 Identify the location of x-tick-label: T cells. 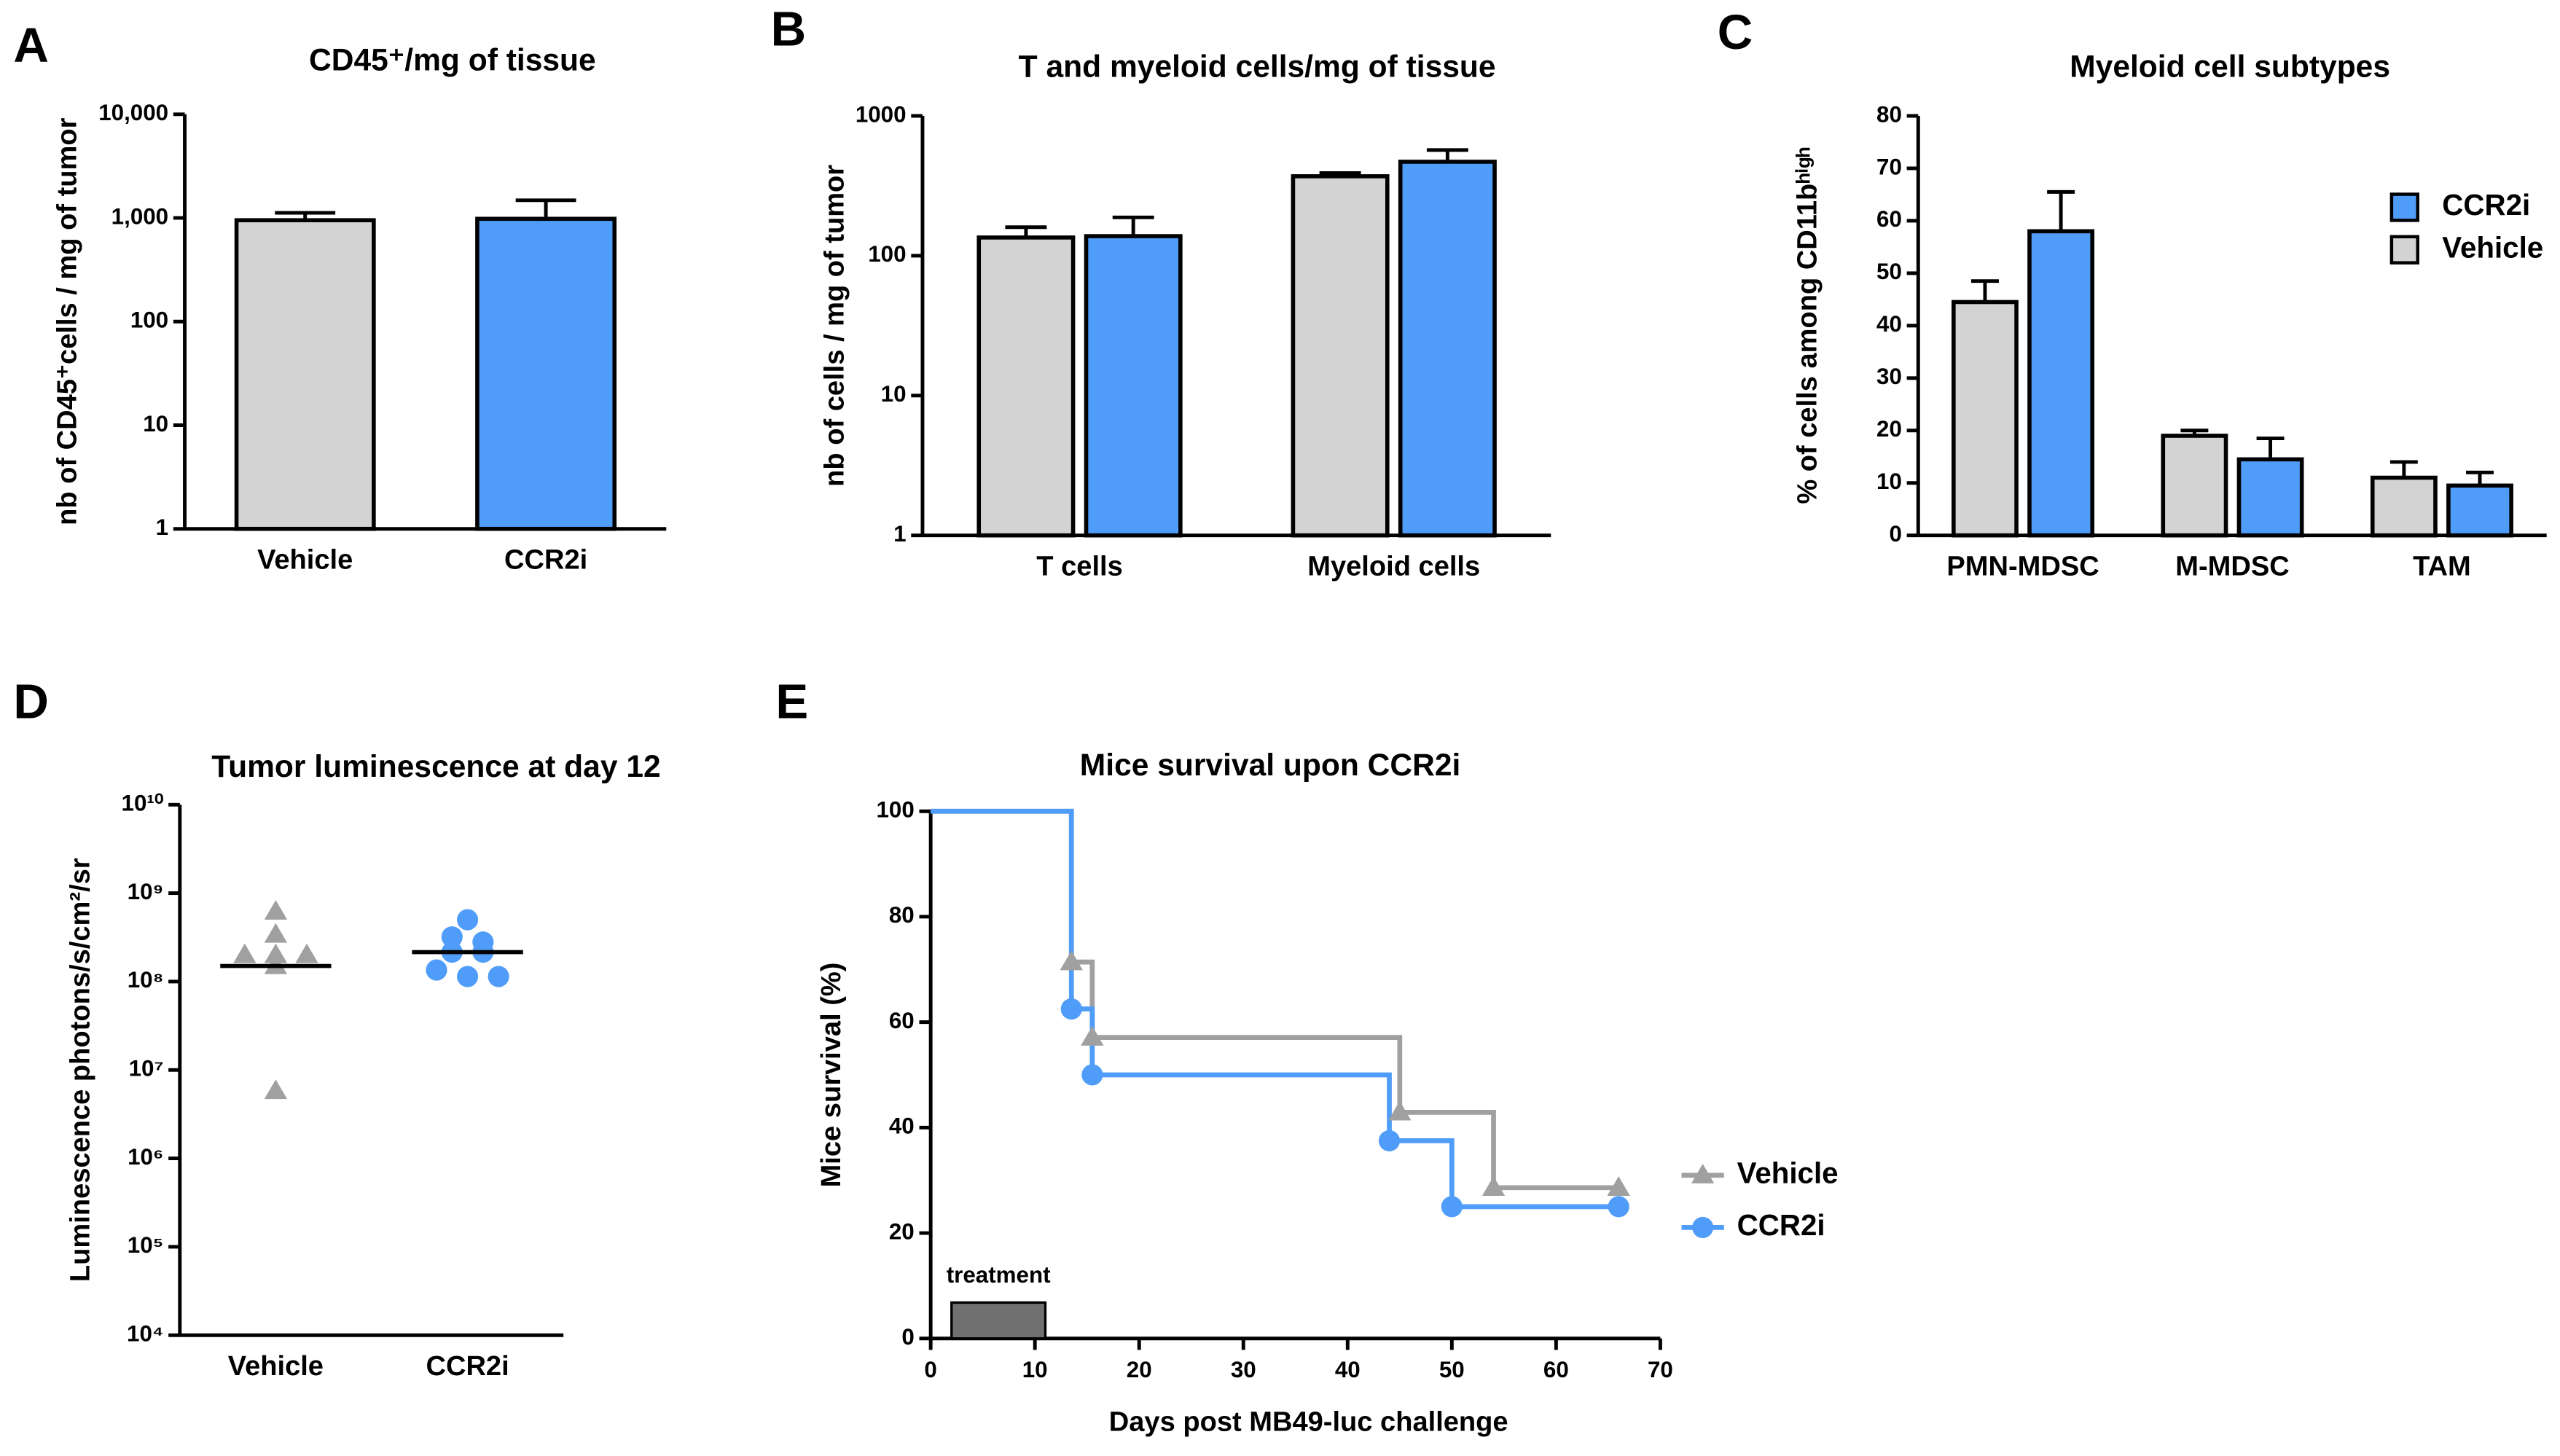
(1079, 567).